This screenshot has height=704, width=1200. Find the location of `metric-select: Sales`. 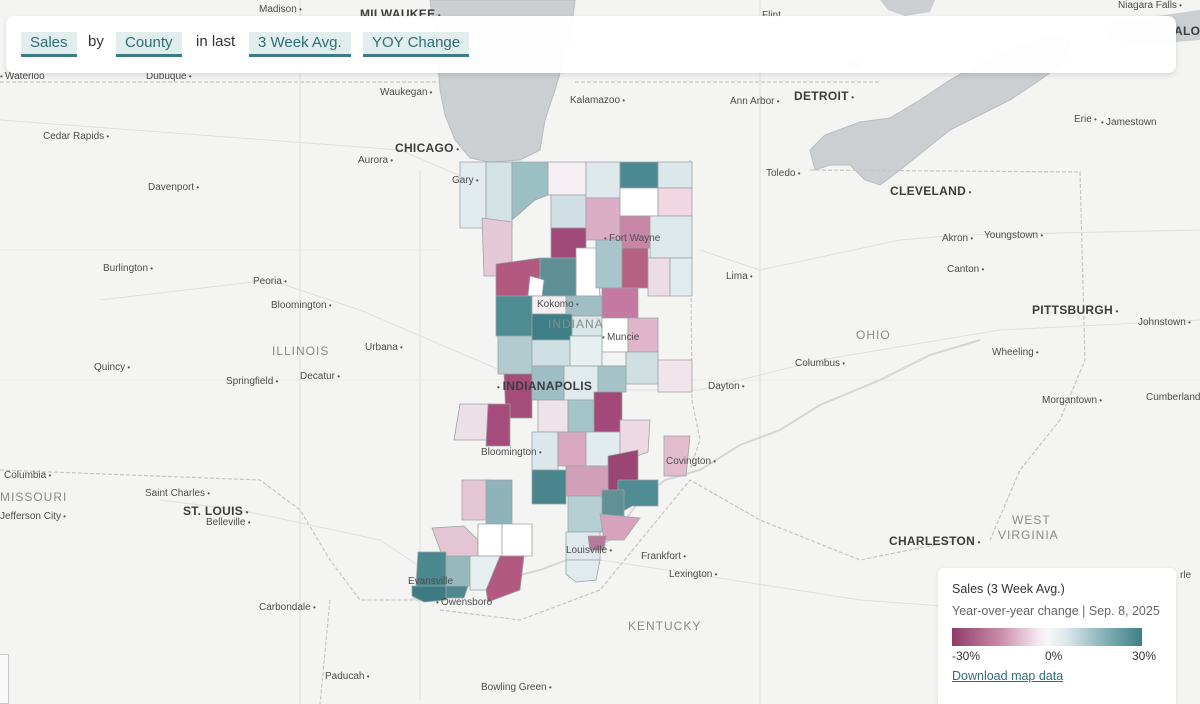

metric-select: Sales is located at coordinates (49, 44).